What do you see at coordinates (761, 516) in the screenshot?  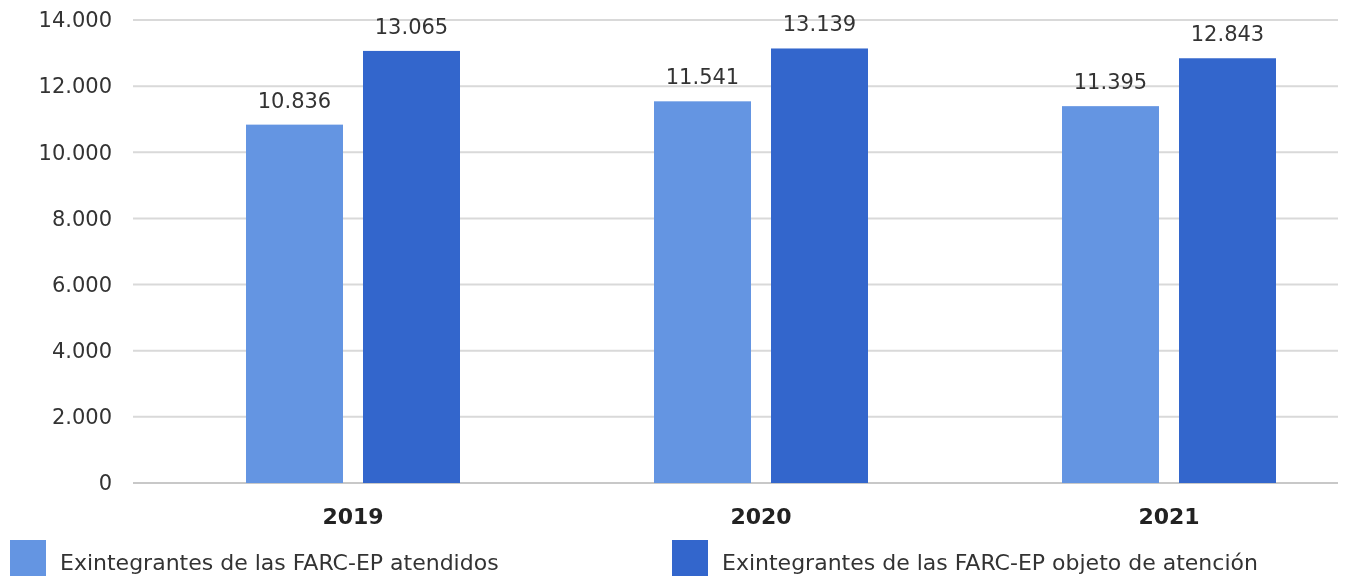 I see `x-tick-label: 2020` at bounding box center [761, 516].